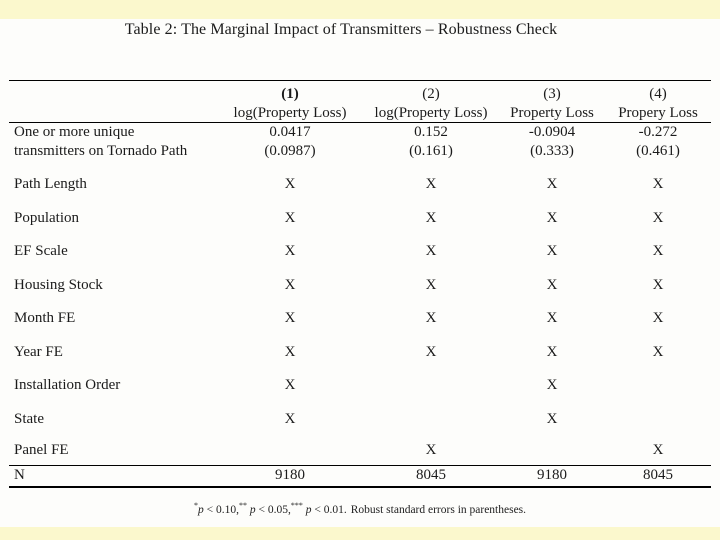 The image size is (720, 540). What do you see at coordinates (50, 184) in the screenshot?
I see `row-label: Path Length` at bounding box center [50, 184].